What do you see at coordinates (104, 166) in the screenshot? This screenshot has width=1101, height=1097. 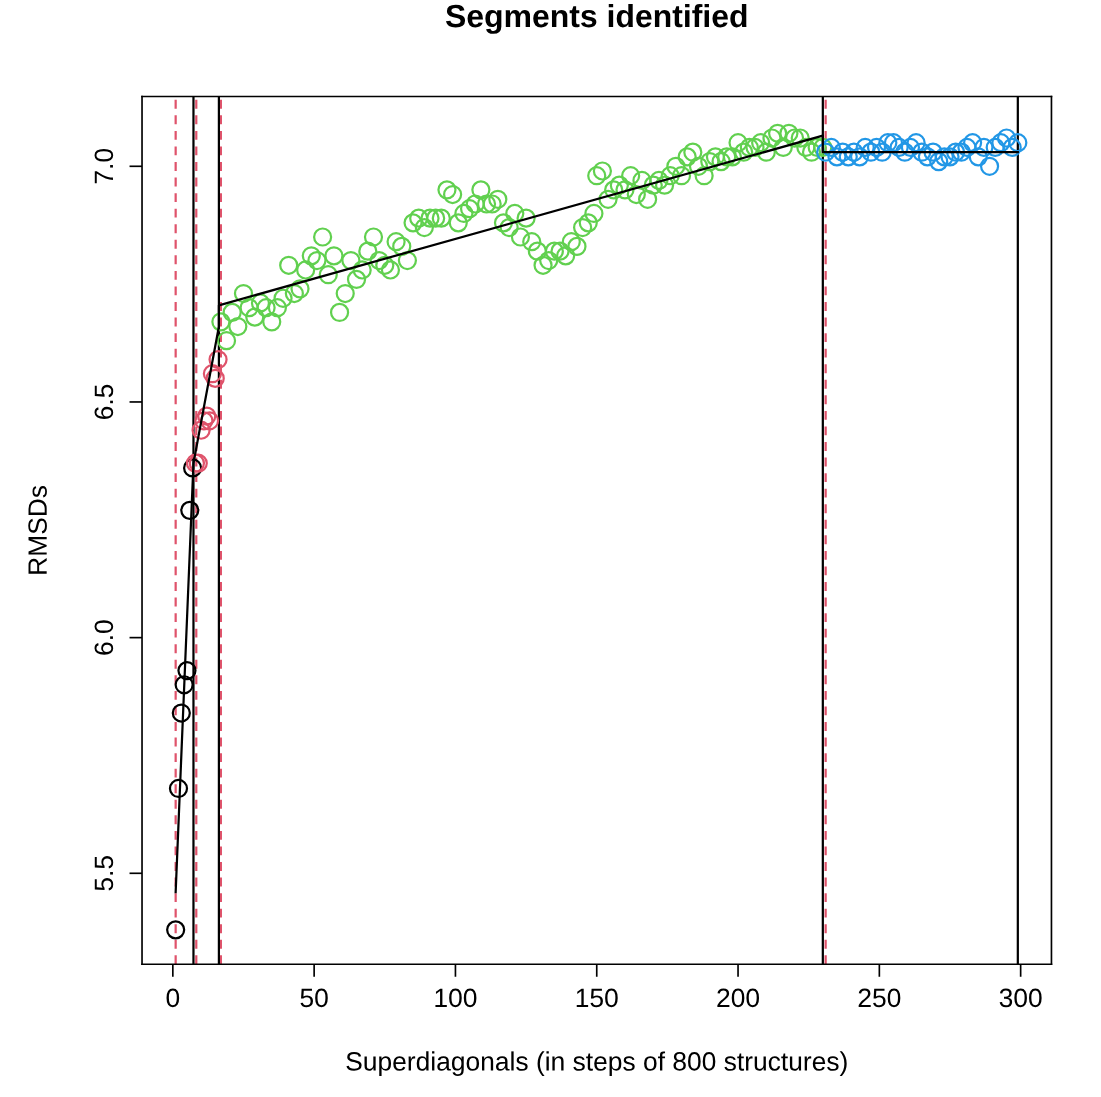 I see `y-tick-label: 7.0` at bounding box center [104, 166].